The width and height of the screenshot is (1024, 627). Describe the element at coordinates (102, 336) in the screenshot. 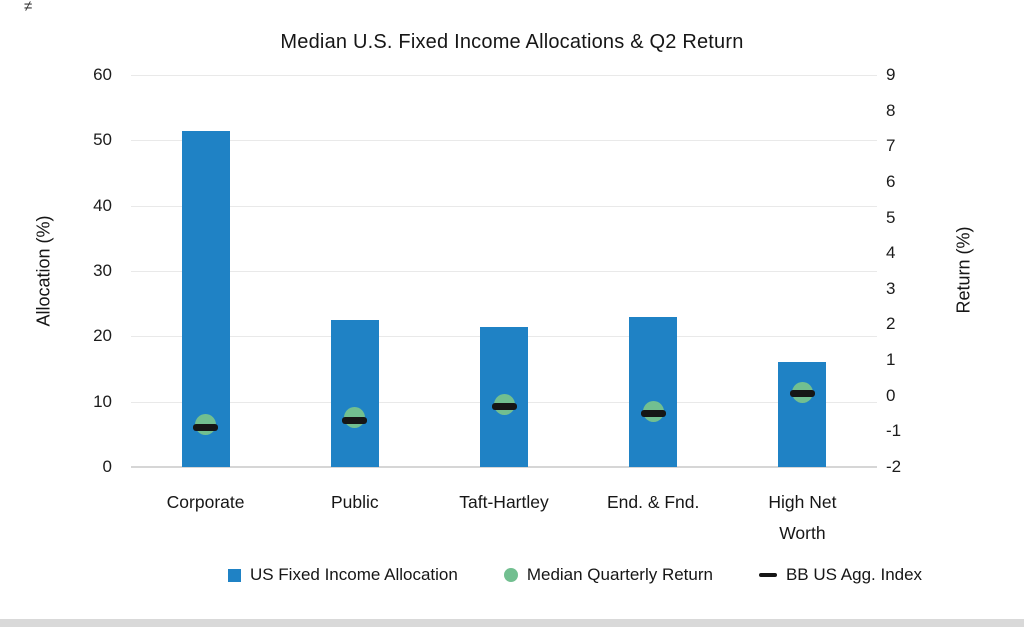

I see `left-tick-label: 20` at that location.